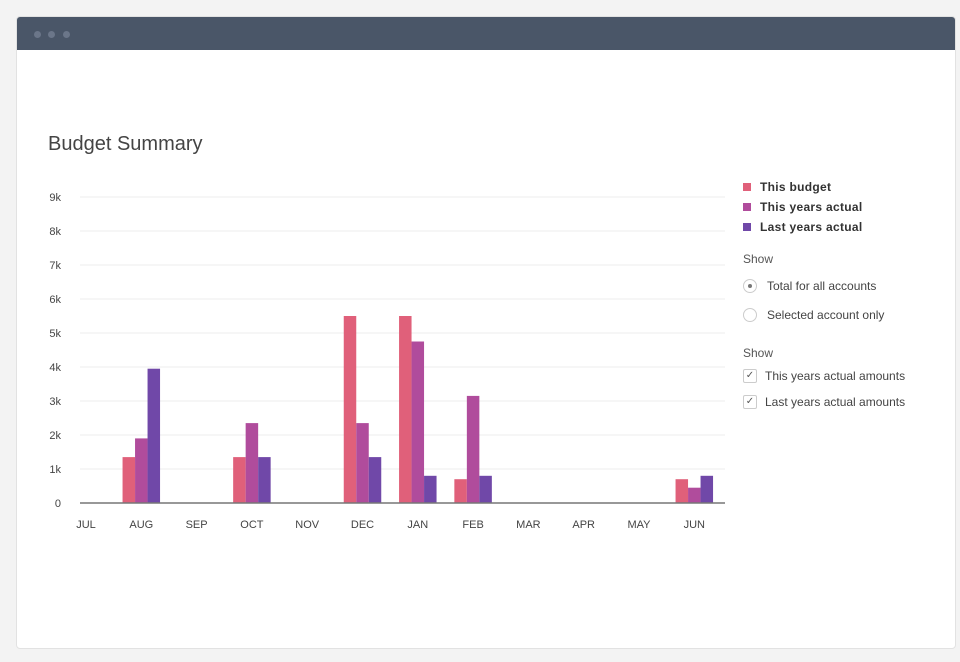  I want to click on x-tick-label: DEC, so click(362, 525).